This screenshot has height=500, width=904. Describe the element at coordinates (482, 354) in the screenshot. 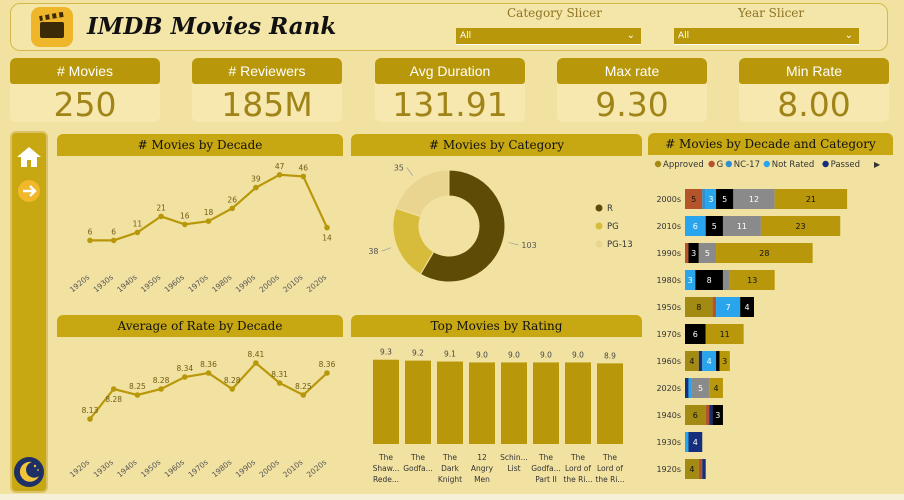

I see `bar-value-label: 9.0` at that location.